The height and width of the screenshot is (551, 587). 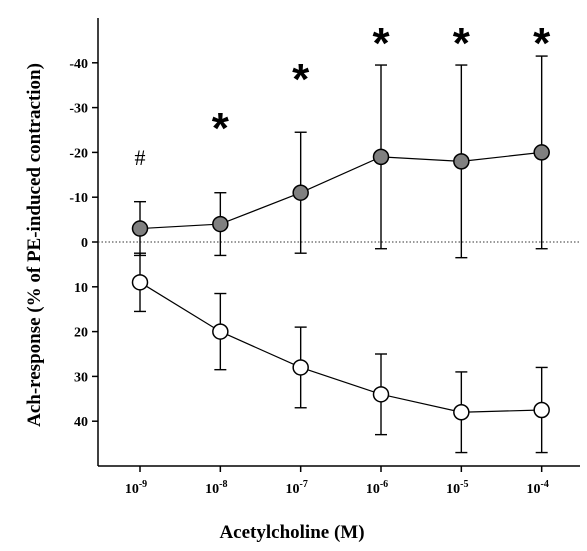 I want to click on x-tick-label: 10⁻⁵, so click(x=457, y=488).